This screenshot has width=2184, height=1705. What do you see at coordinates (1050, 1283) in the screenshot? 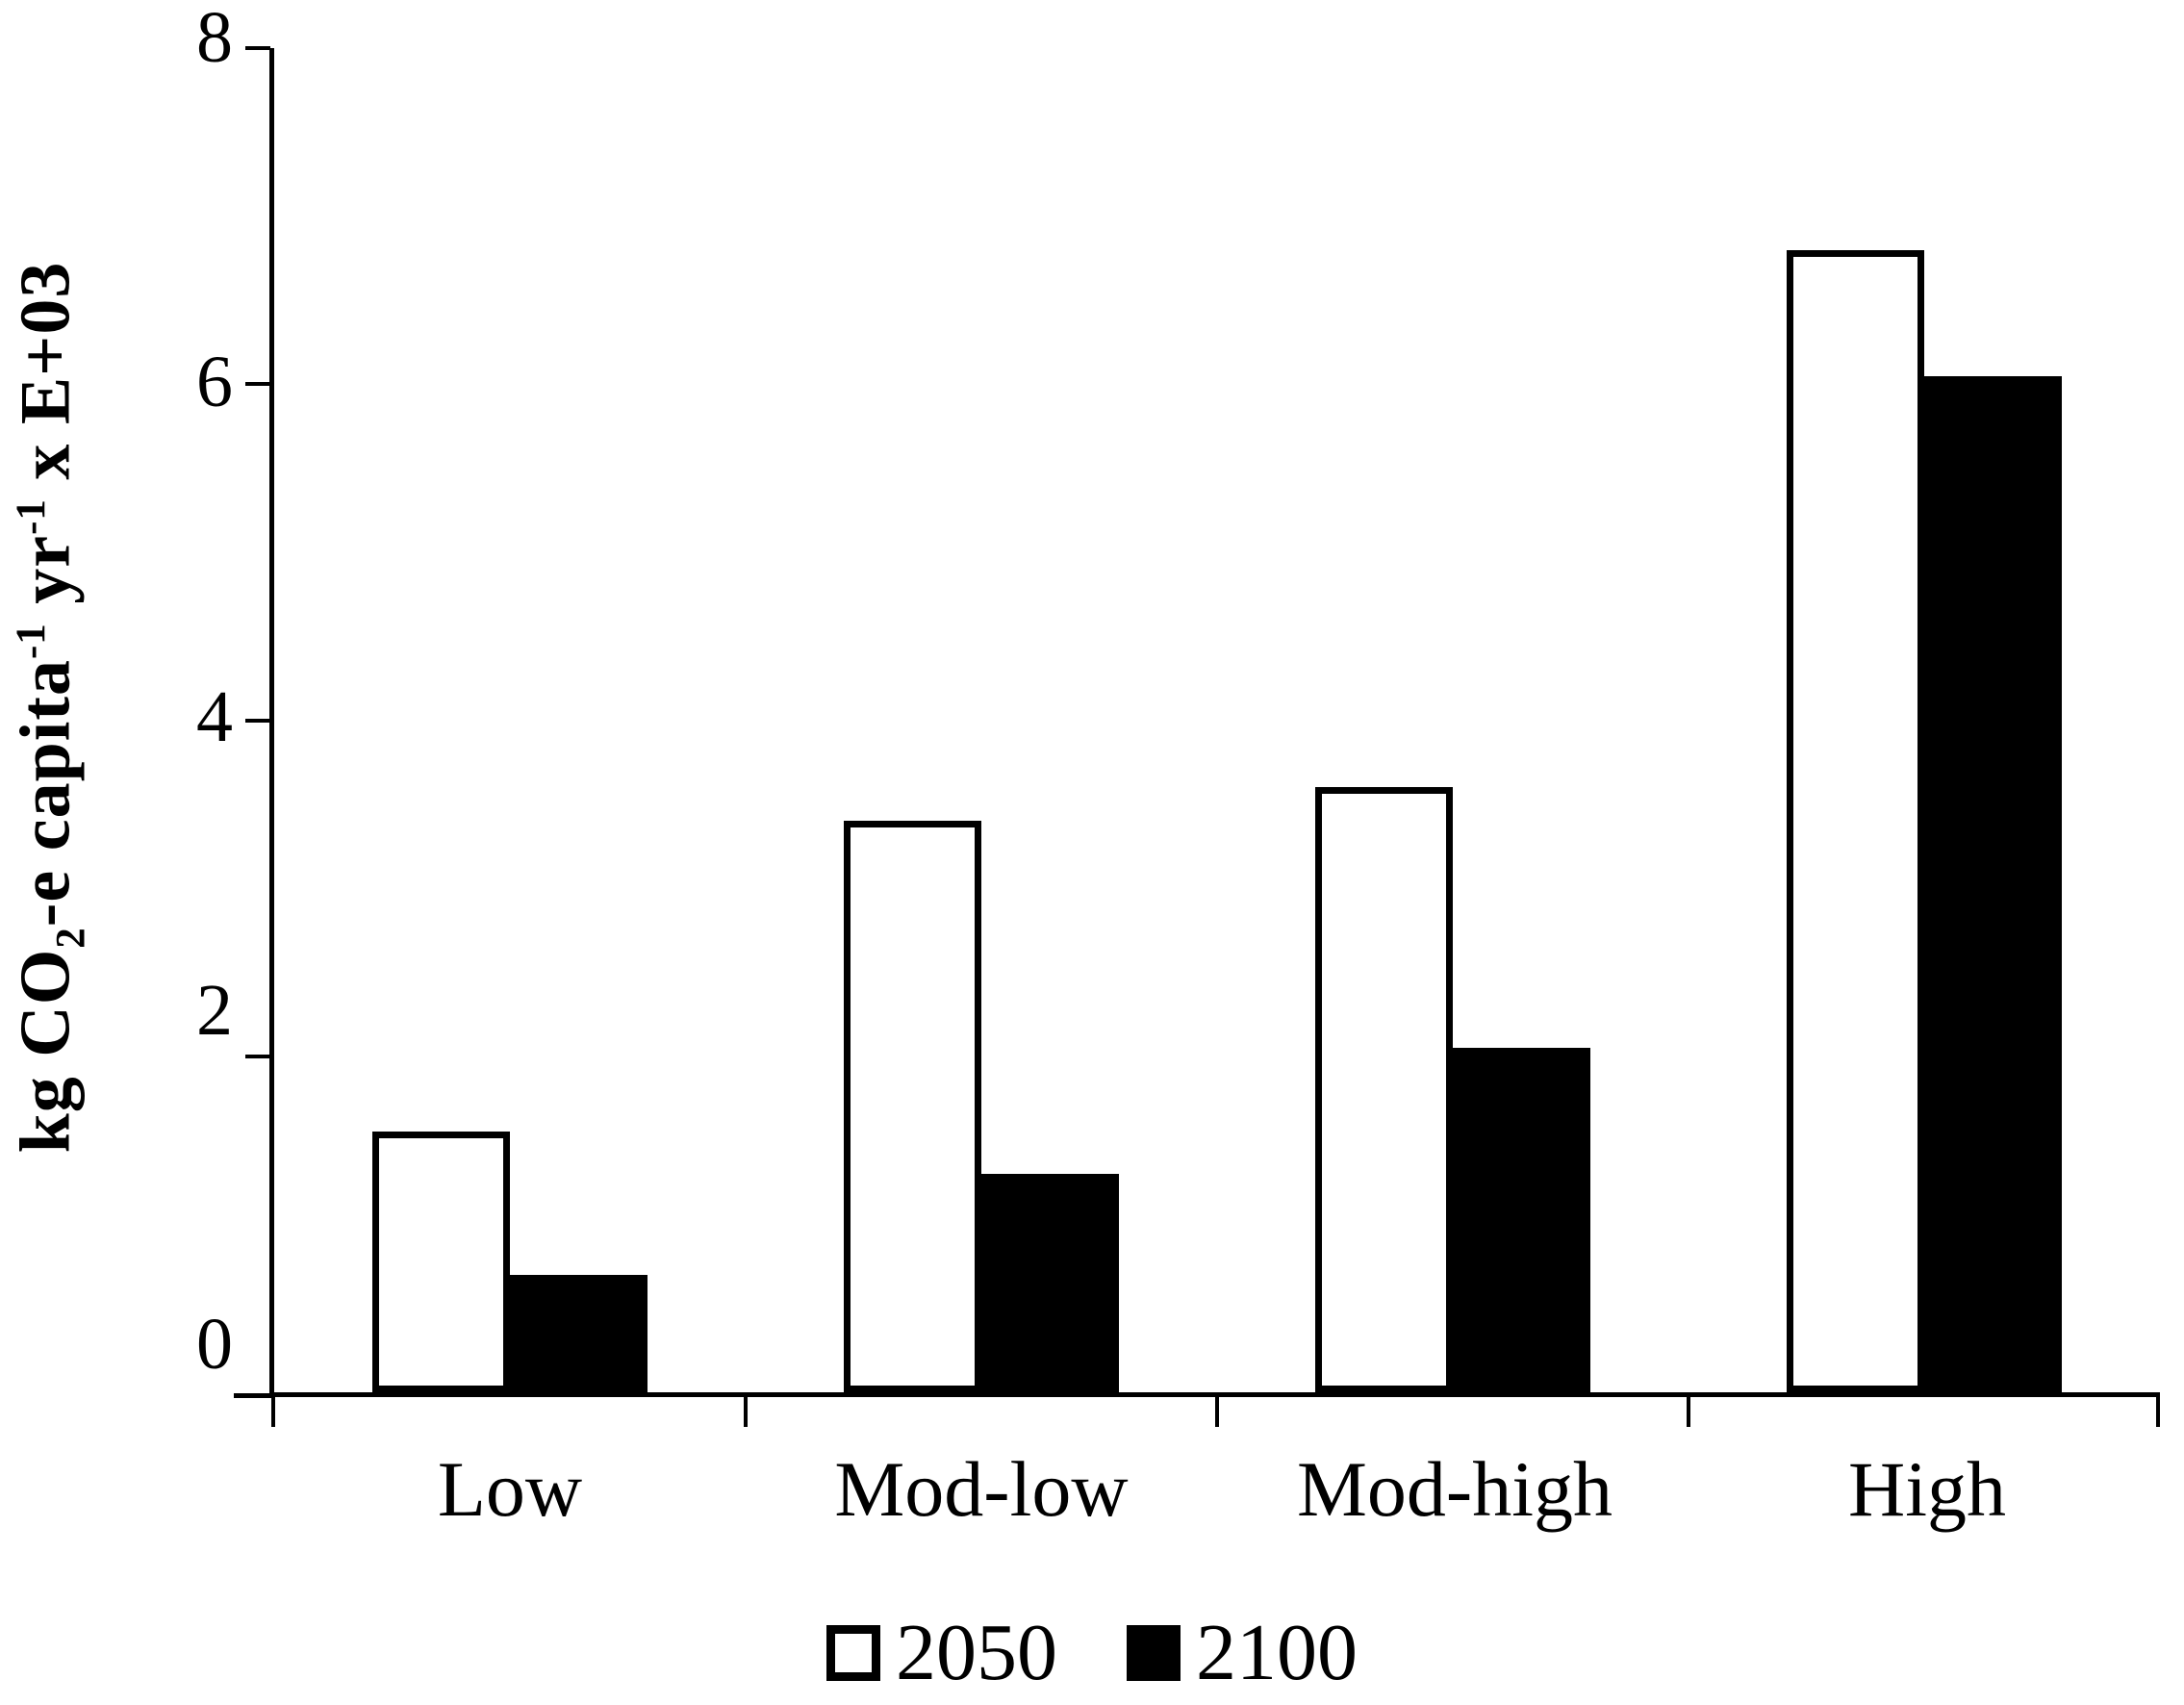
I see `bar-2100-mod-low` at bounding box center [1050, 1283].